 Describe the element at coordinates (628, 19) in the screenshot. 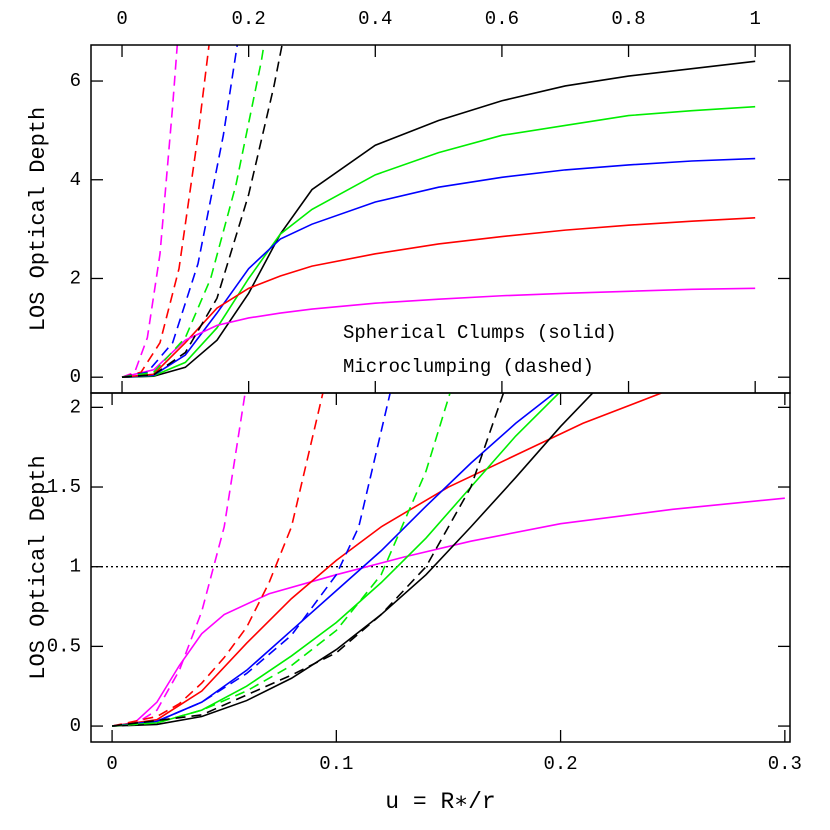

I see `x-tick-label: 0.8` at that location.